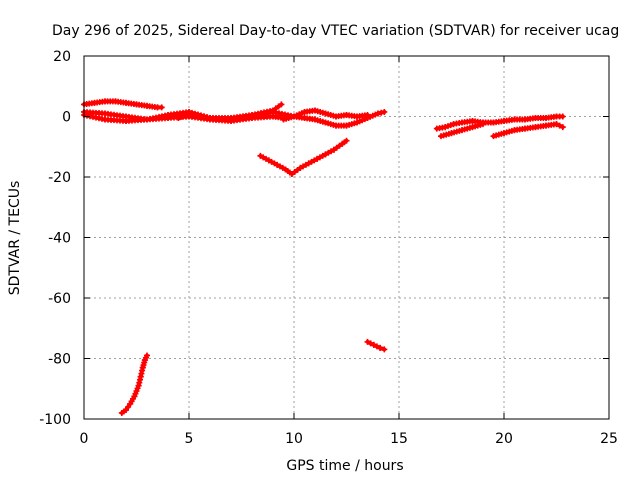  What do you see at coordinates (84, 439) in the screenshot?
I see `x-tick-label: 0` at bounding box center [84, 439].